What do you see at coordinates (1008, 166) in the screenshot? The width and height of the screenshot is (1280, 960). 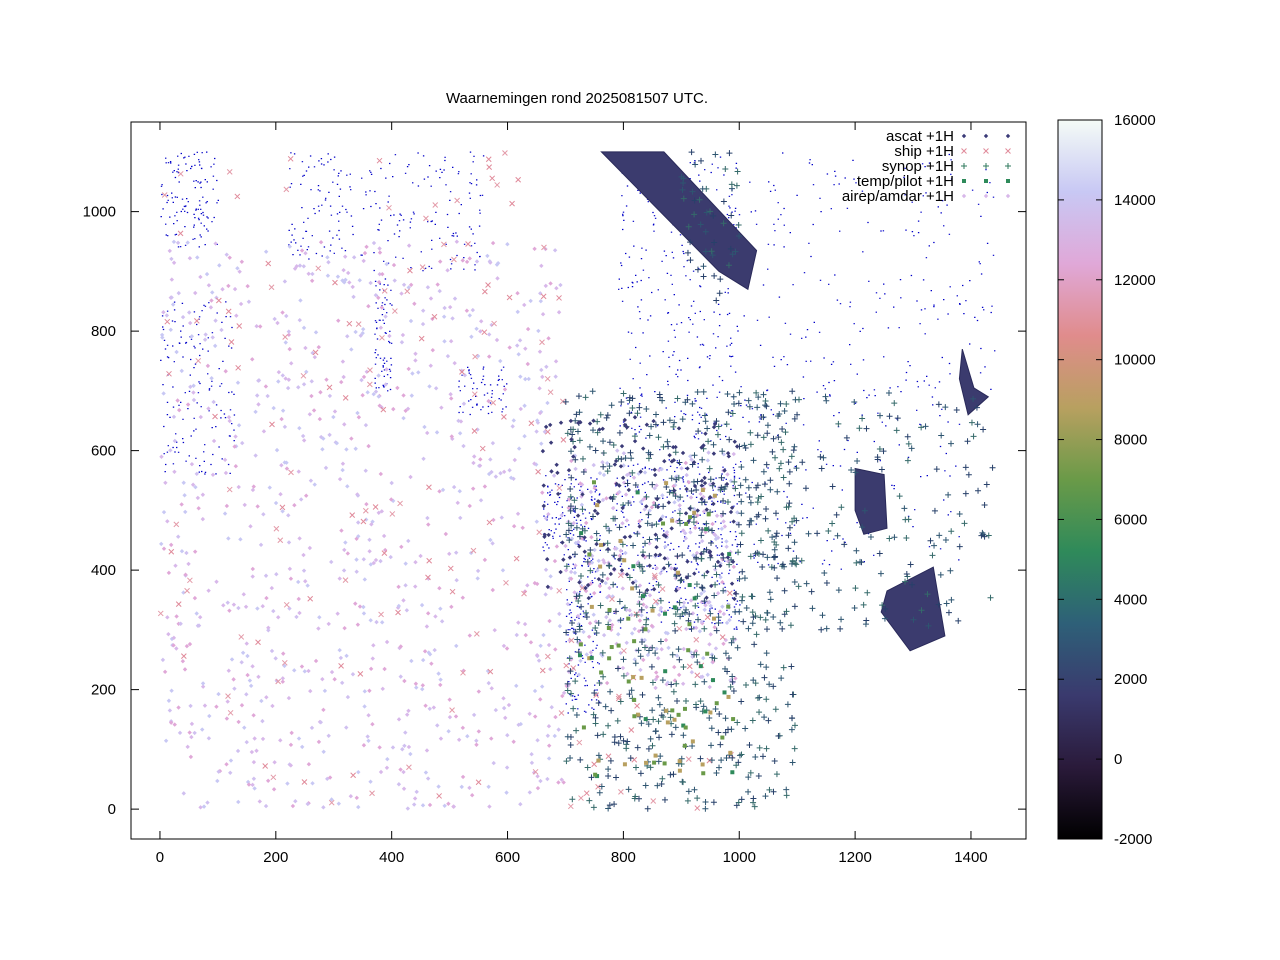 I see `legend-marker` at bounding box center [1008, 166].